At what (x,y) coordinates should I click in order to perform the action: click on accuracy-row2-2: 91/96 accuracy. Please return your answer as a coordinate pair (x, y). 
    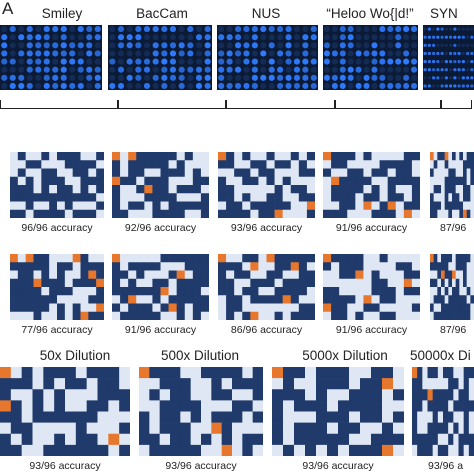
    Looking at the image, I should click on (160, 330).